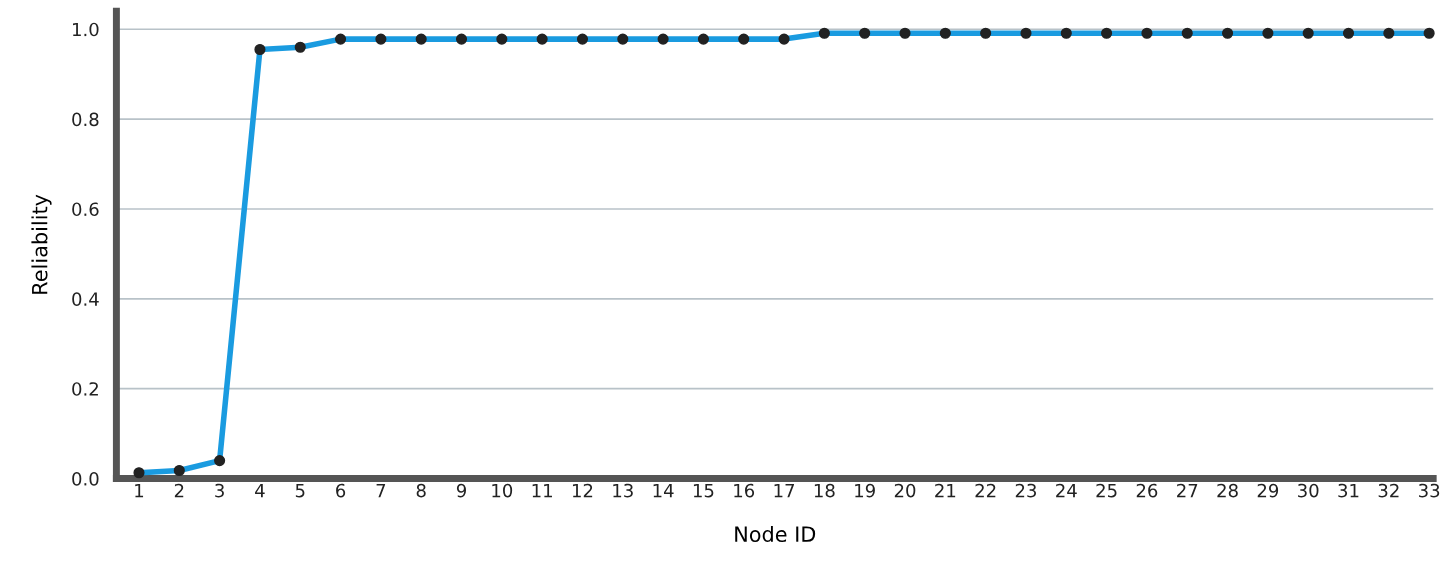 This screenshot has height=563, width=1455. Describe the element at coordinates (865, 490) in the screenshot. I see `x-tick-label: 19` at that location.